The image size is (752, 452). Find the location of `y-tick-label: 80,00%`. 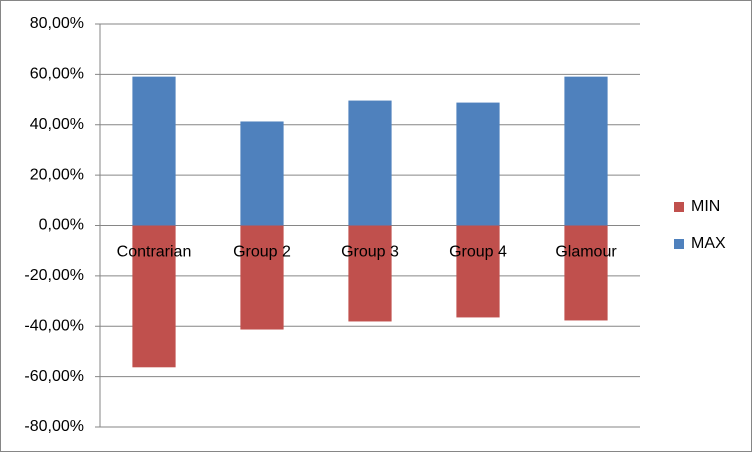

y-tick-label: 80,00% is located at coordinates (57, 23).